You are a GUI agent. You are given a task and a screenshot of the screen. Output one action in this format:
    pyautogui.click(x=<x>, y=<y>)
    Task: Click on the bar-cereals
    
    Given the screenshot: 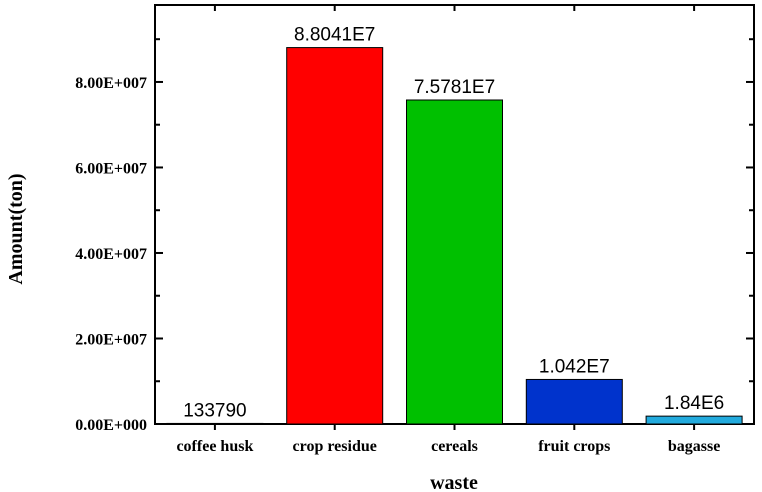 What is the action you would take?
    pyautogui.click(x=454, y=262)
    